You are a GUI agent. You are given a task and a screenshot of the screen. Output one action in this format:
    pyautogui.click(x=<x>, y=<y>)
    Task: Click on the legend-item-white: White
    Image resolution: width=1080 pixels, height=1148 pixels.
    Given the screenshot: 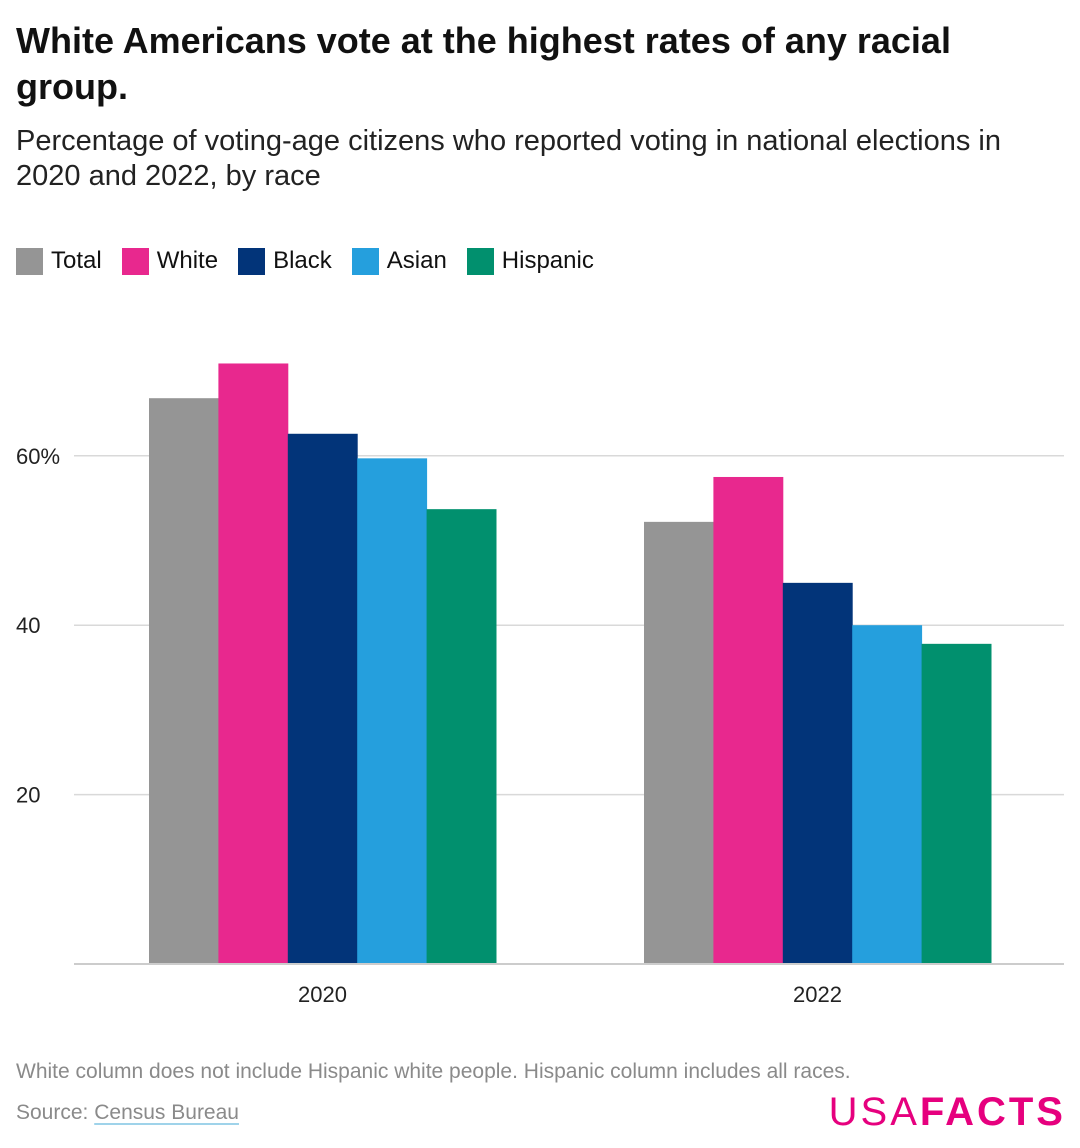 What is the action you would take?
    pyautogui.click(x=170, y=261)
    